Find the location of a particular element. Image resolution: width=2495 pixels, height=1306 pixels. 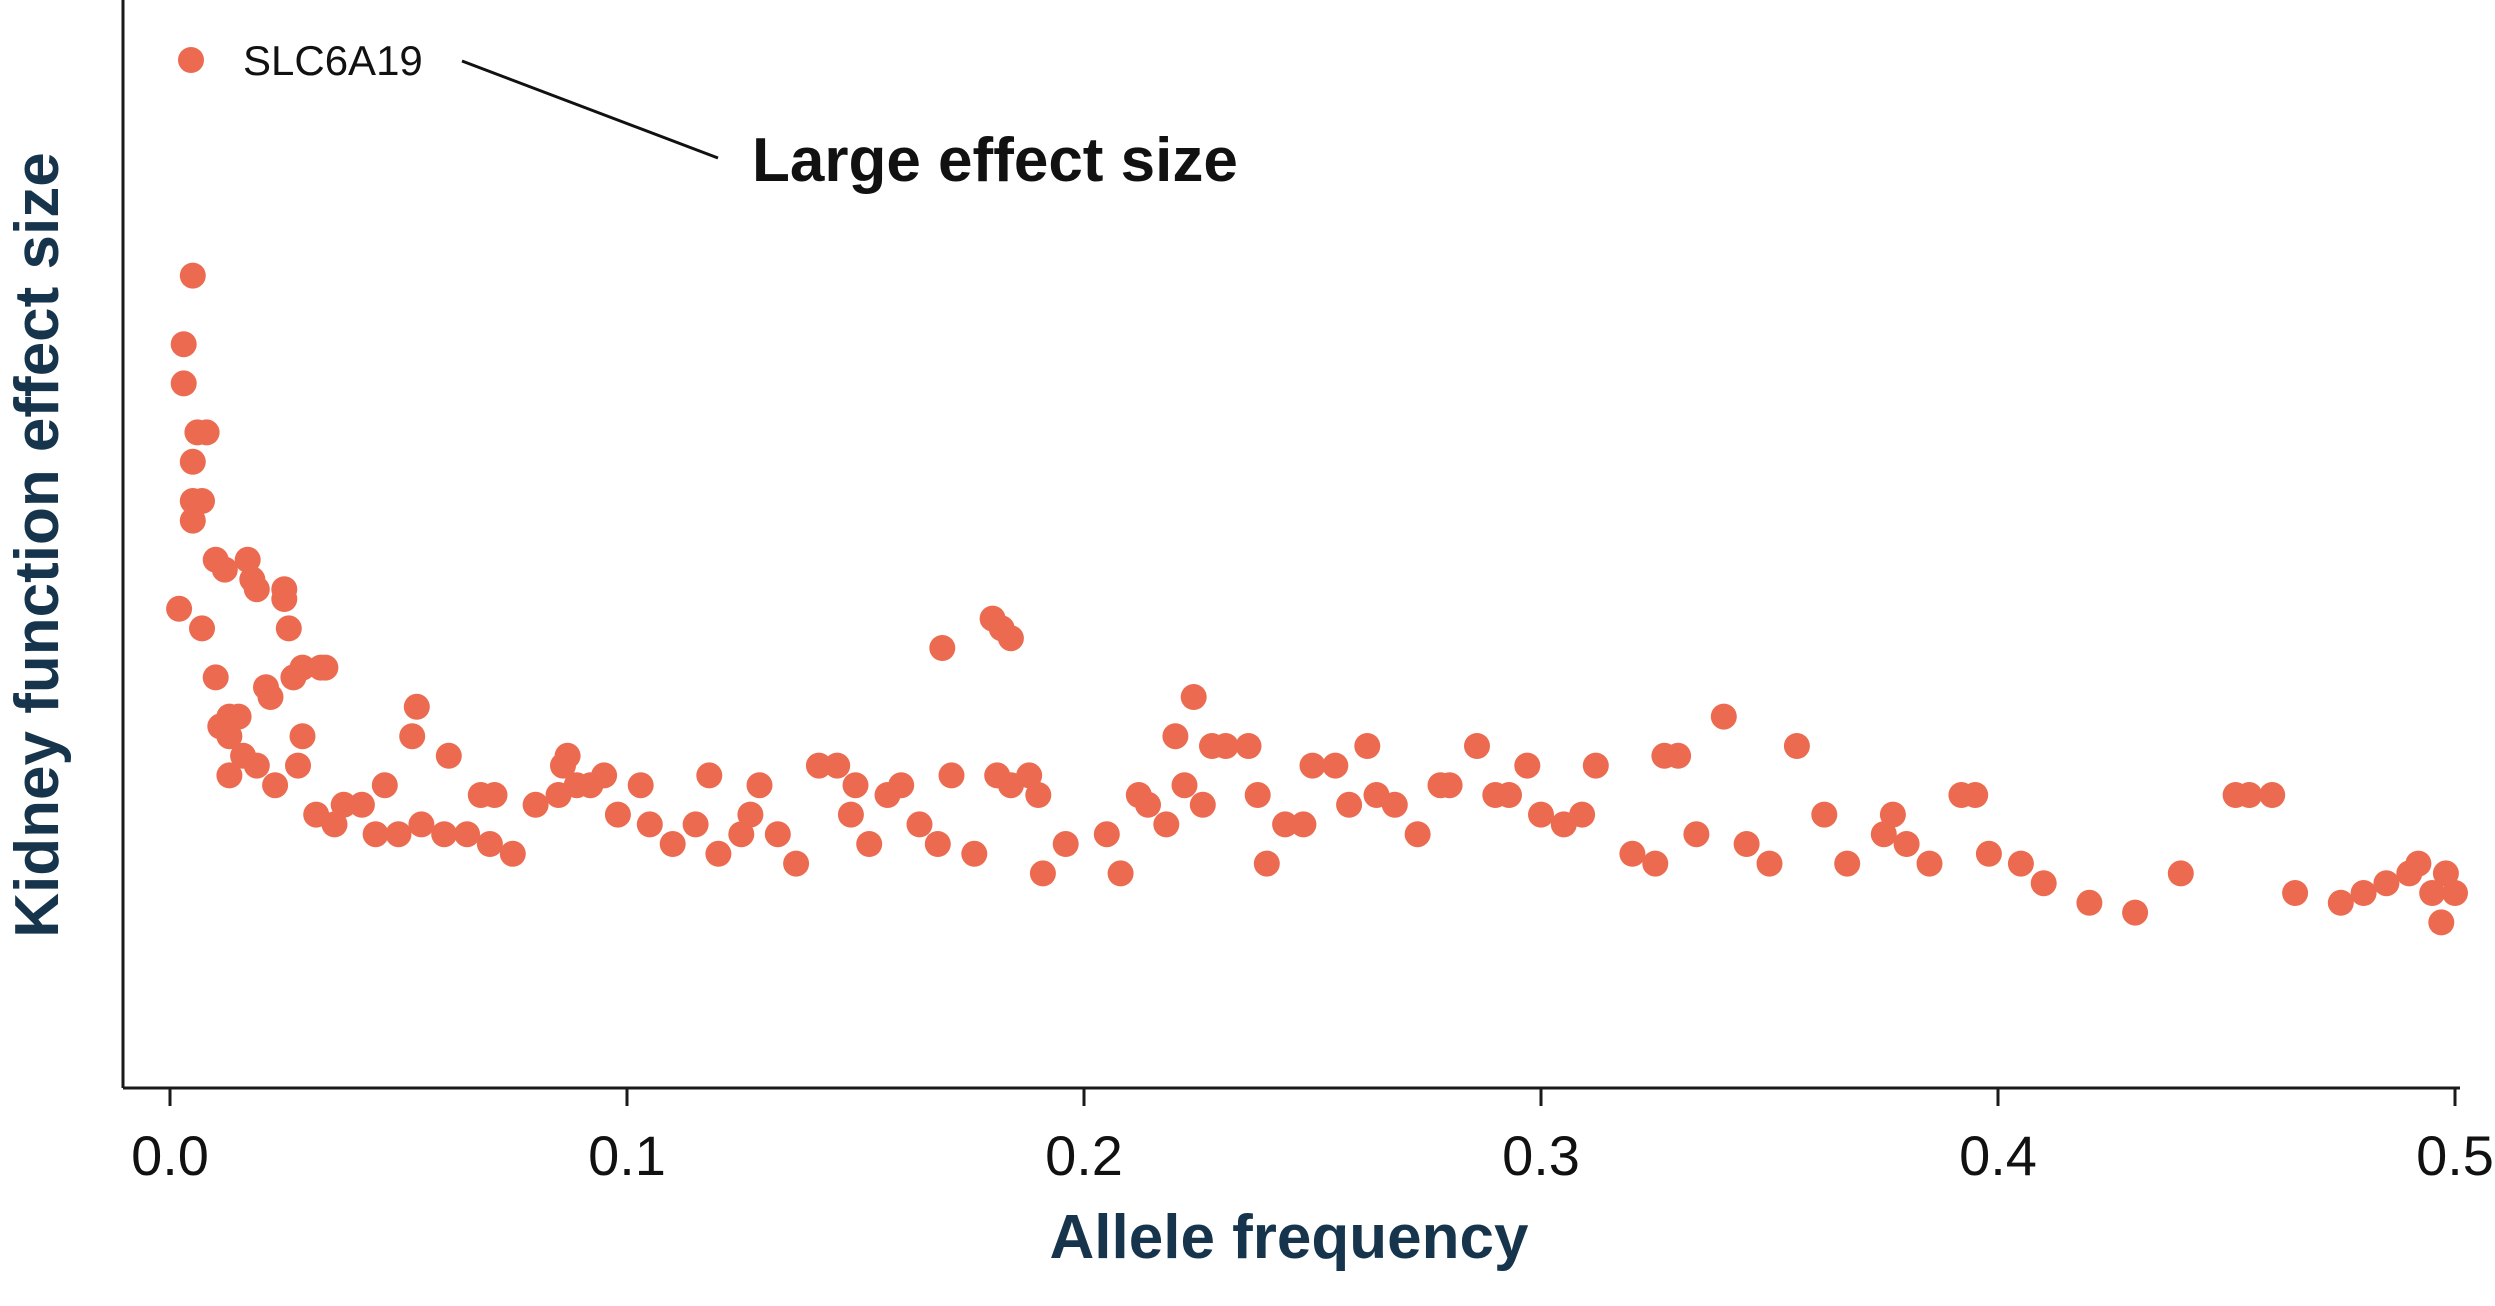

annotation-leader-line is located at coordinates (590, 109).